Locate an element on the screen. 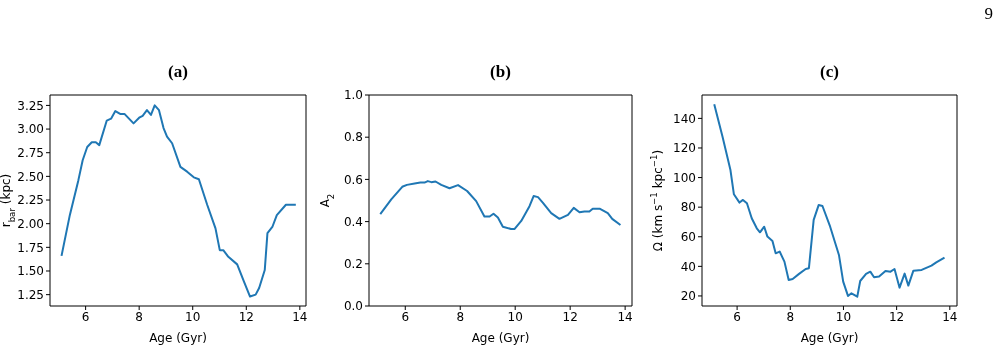 This screenshot has height=359, width=1003. y-tick-label: 0.6 is located at coordinates (353, 179).